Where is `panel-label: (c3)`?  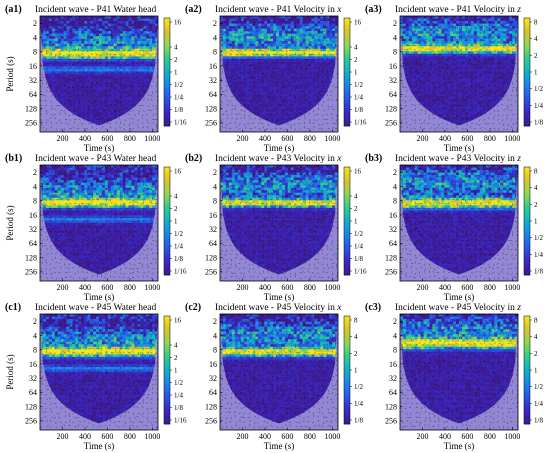 panel-label: (c3) is located at coordinates (373, 307).